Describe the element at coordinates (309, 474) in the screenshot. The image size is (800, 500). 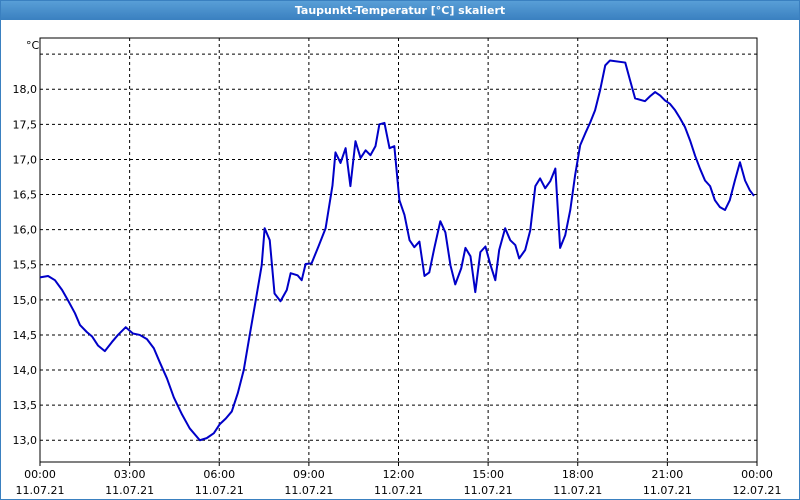
I see `x-tick-label: 09:00` at that location.